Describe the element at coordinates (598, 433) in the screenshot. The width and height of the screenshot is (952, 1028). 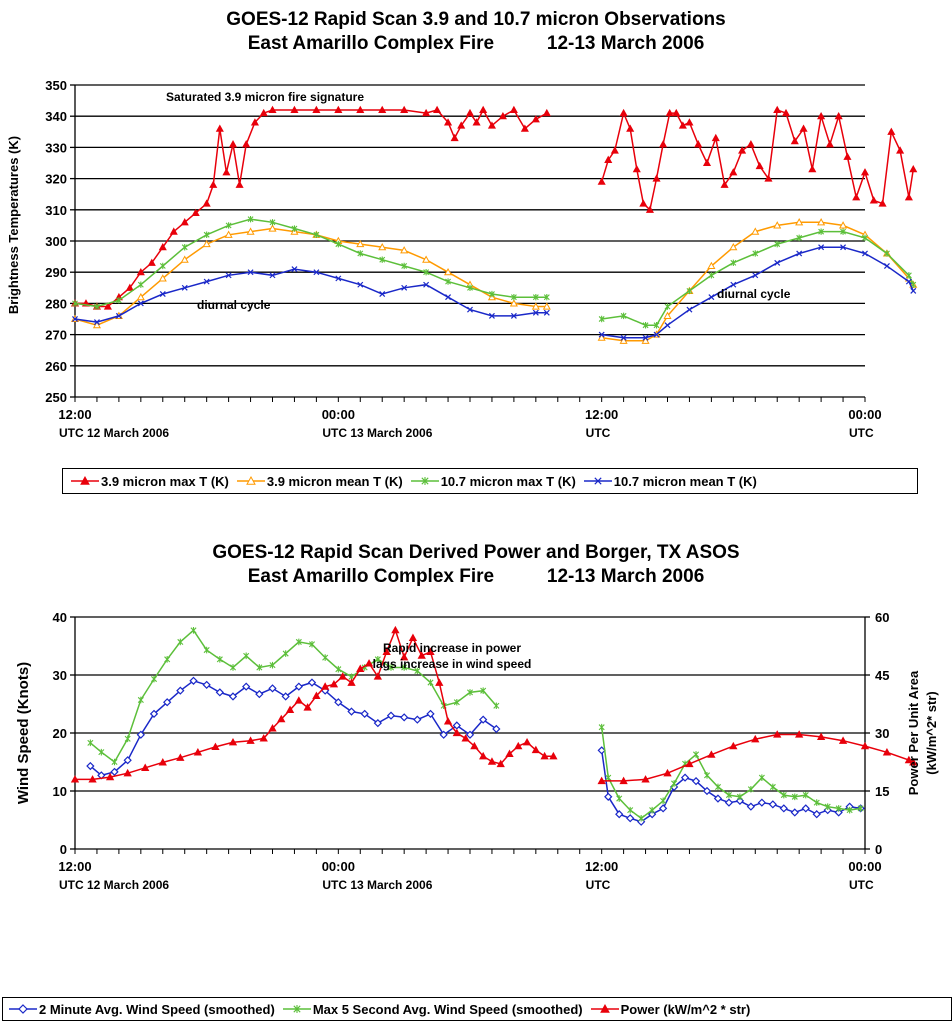
I see `x-tick-sublabel: UTC` at that location.